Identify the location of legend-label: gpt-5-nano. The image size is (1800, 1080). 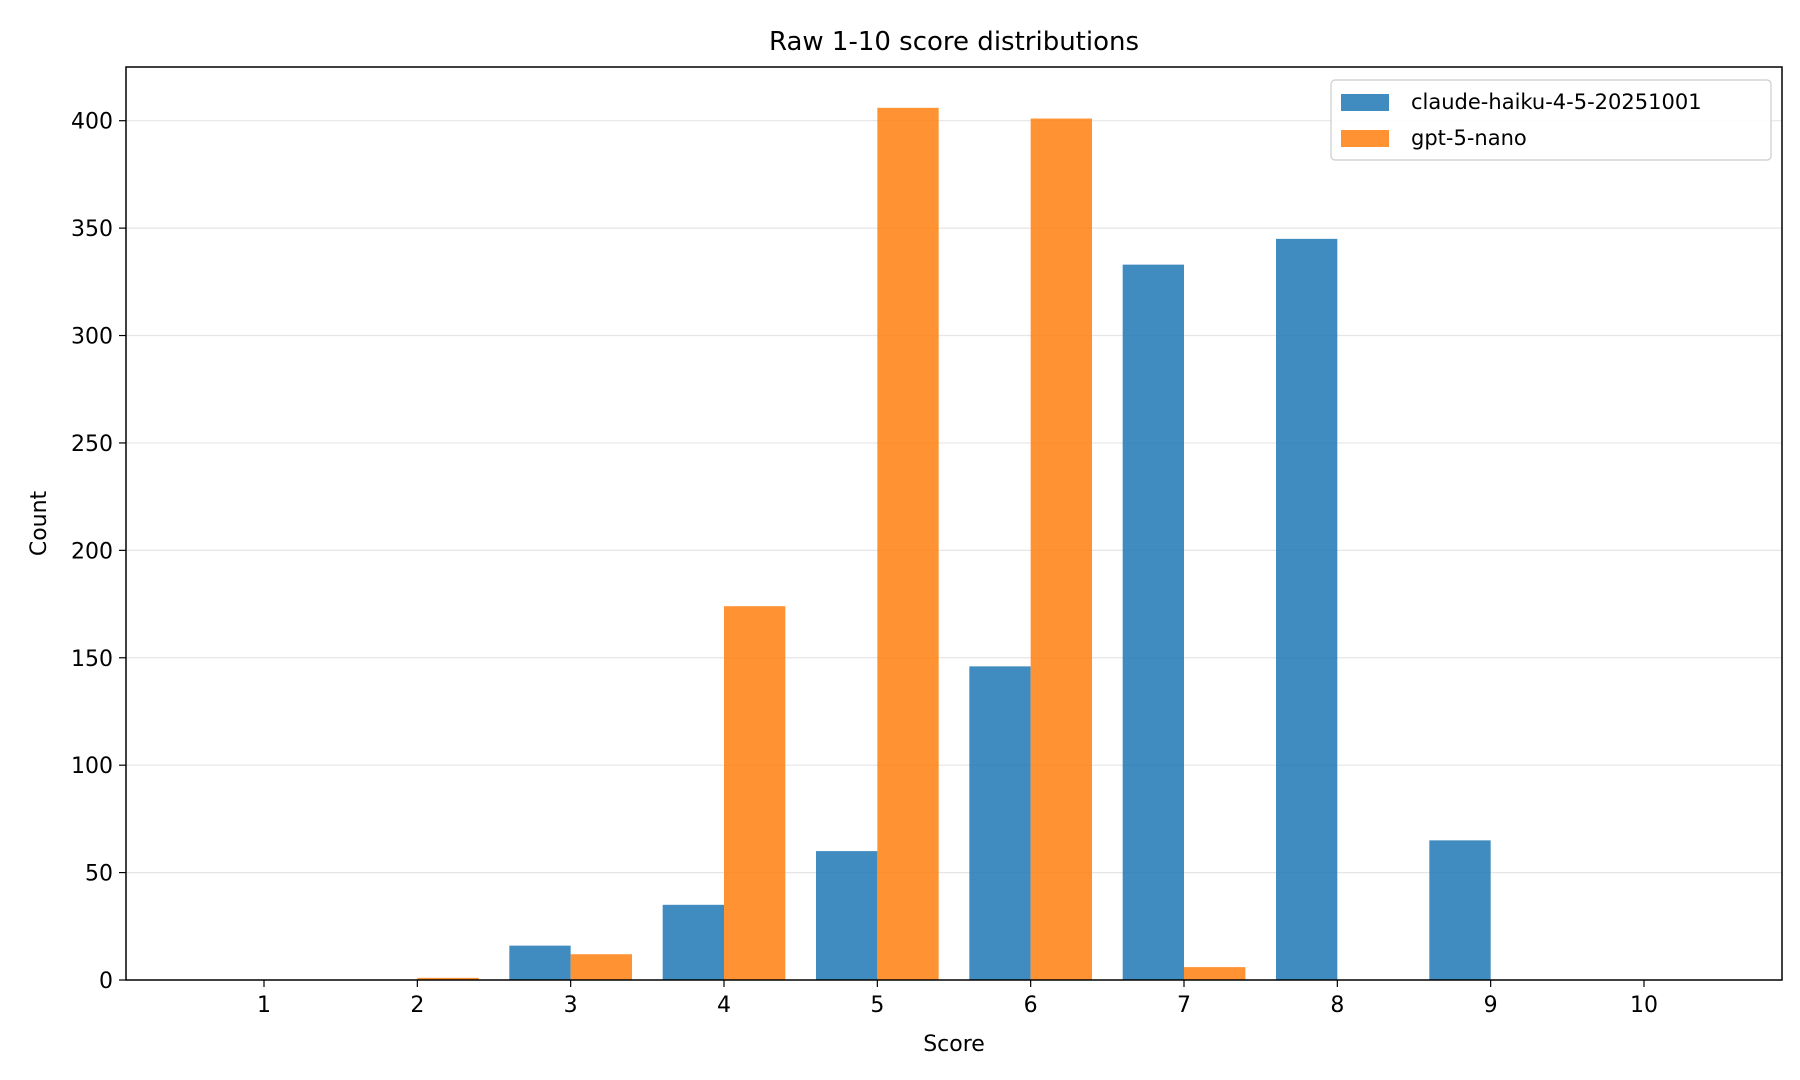
(1469, 138).